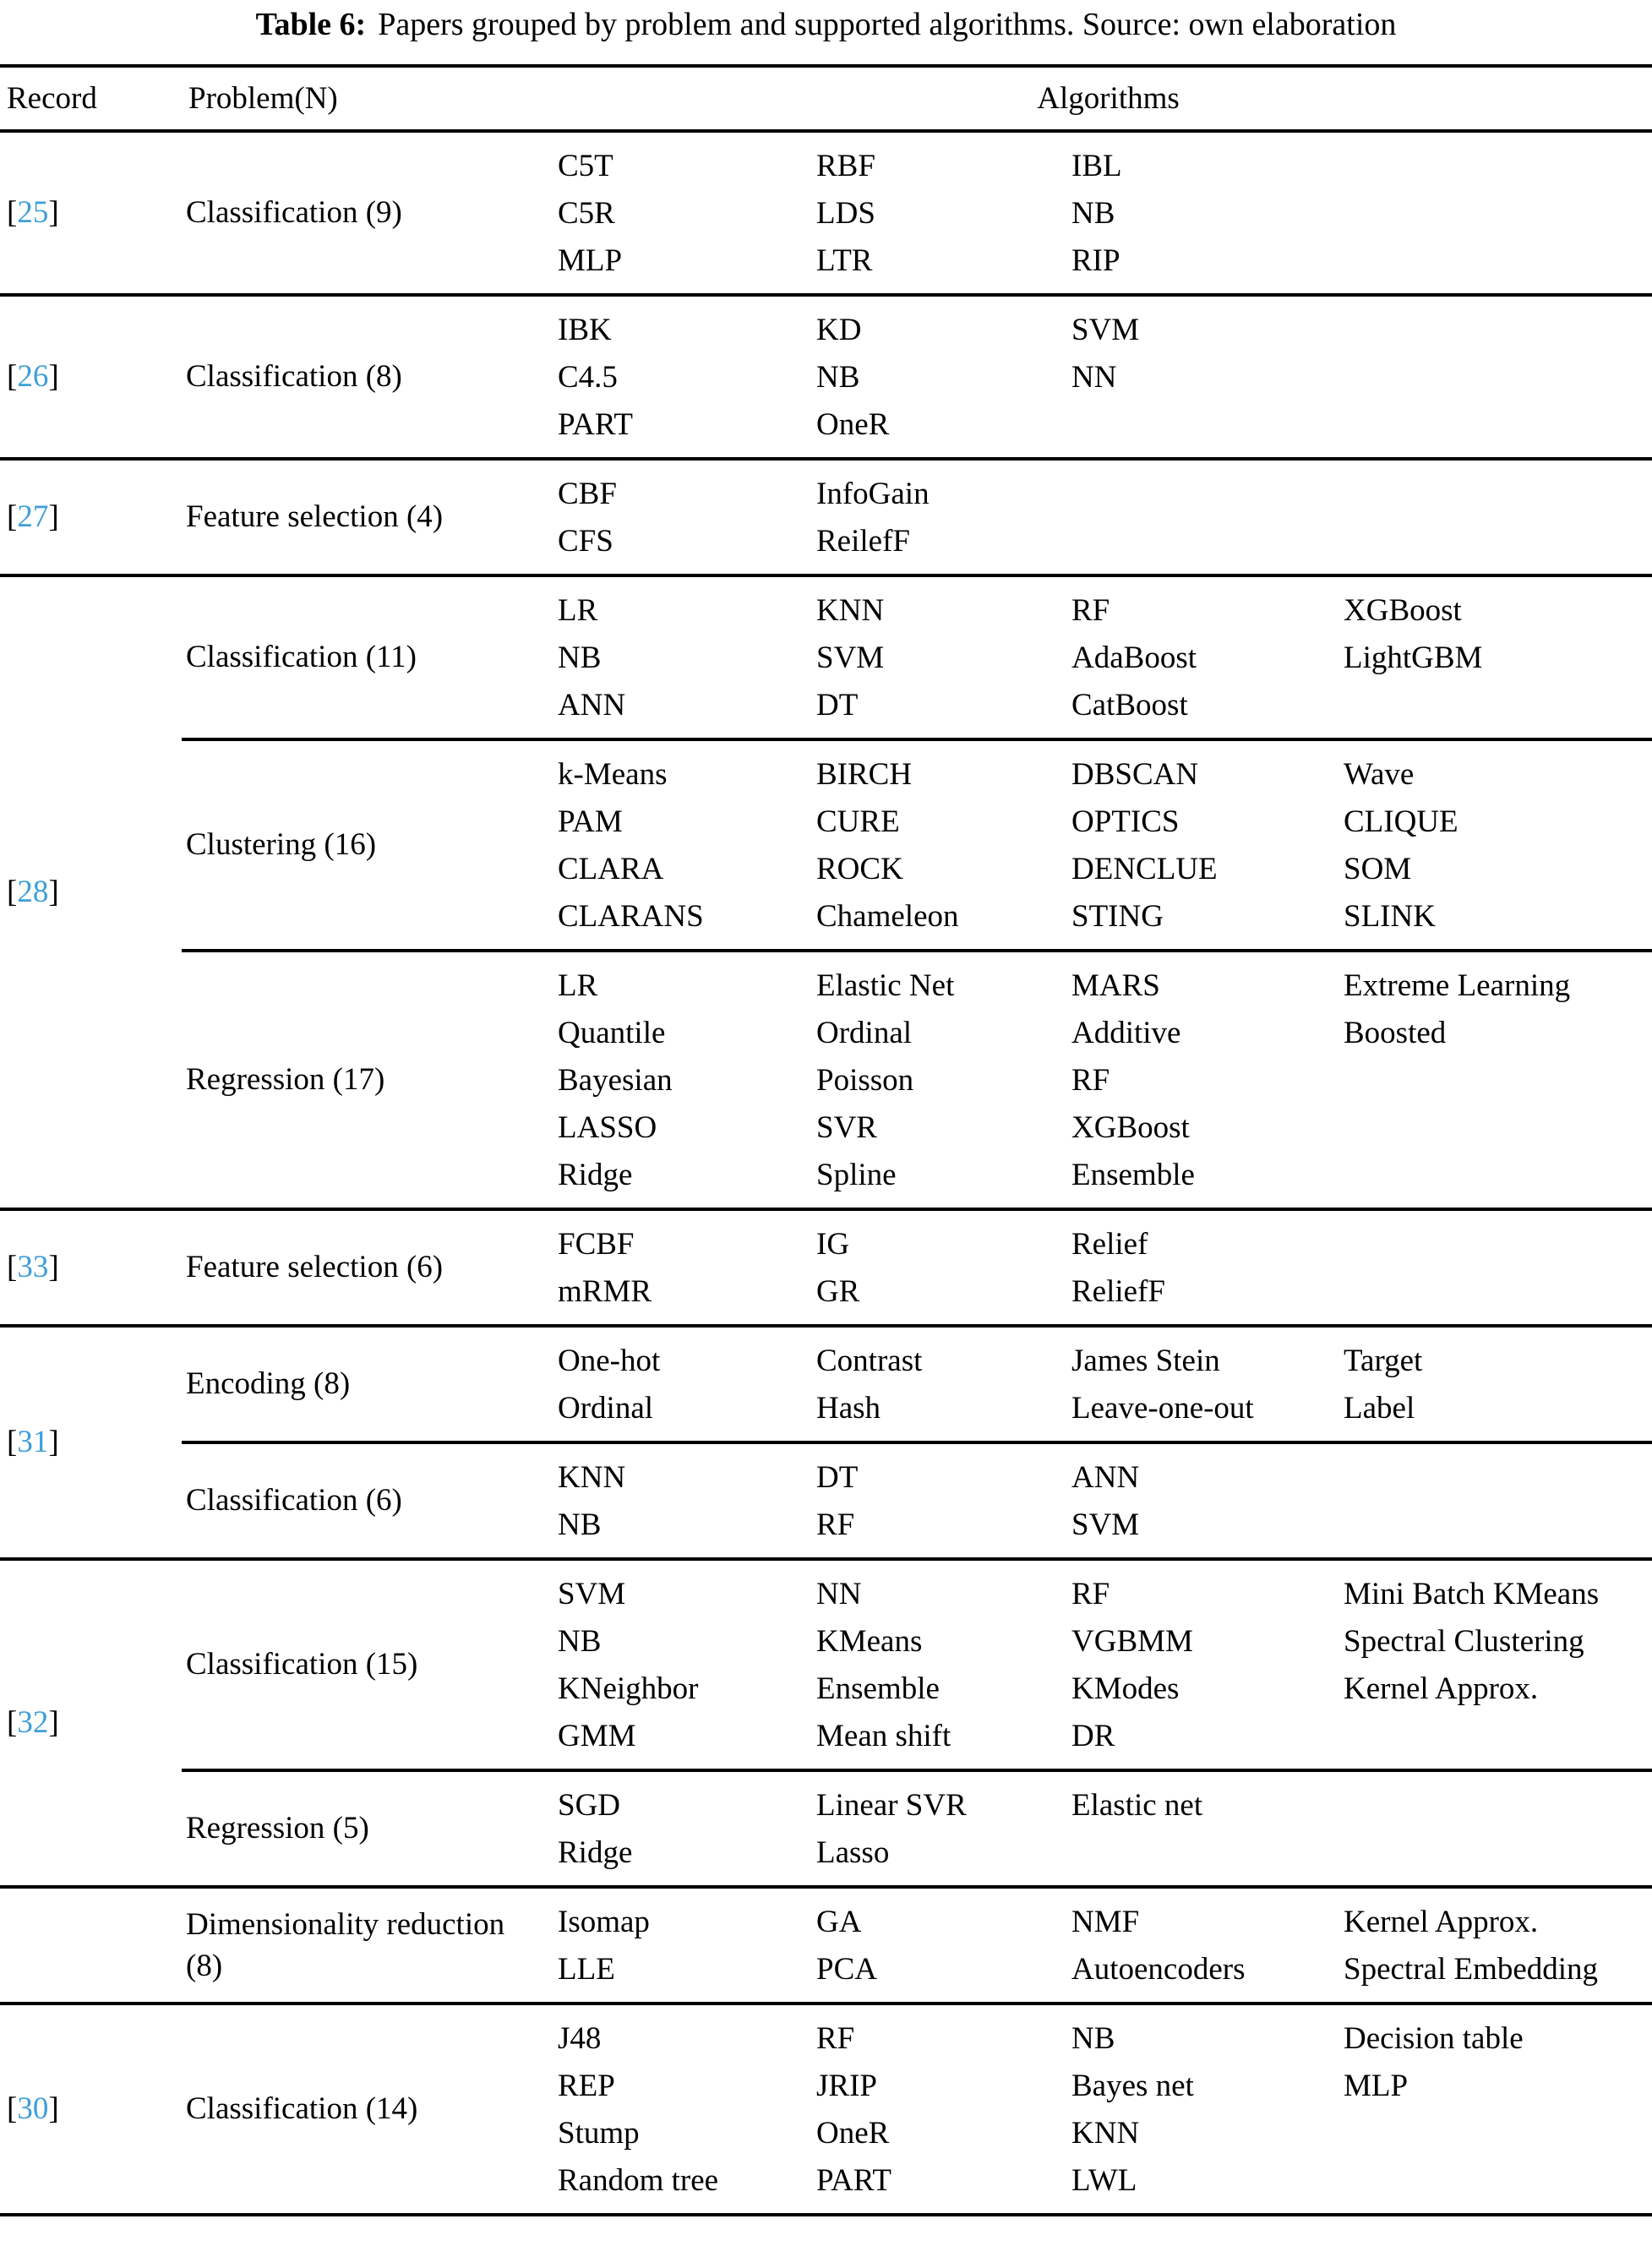 The width and height of the screenshot is (1652, 2268). What do you see at coordinates (865, 1080) in the screenshot?
I see `algorithm-label: Poisson` at bounding box center [865, 1080].